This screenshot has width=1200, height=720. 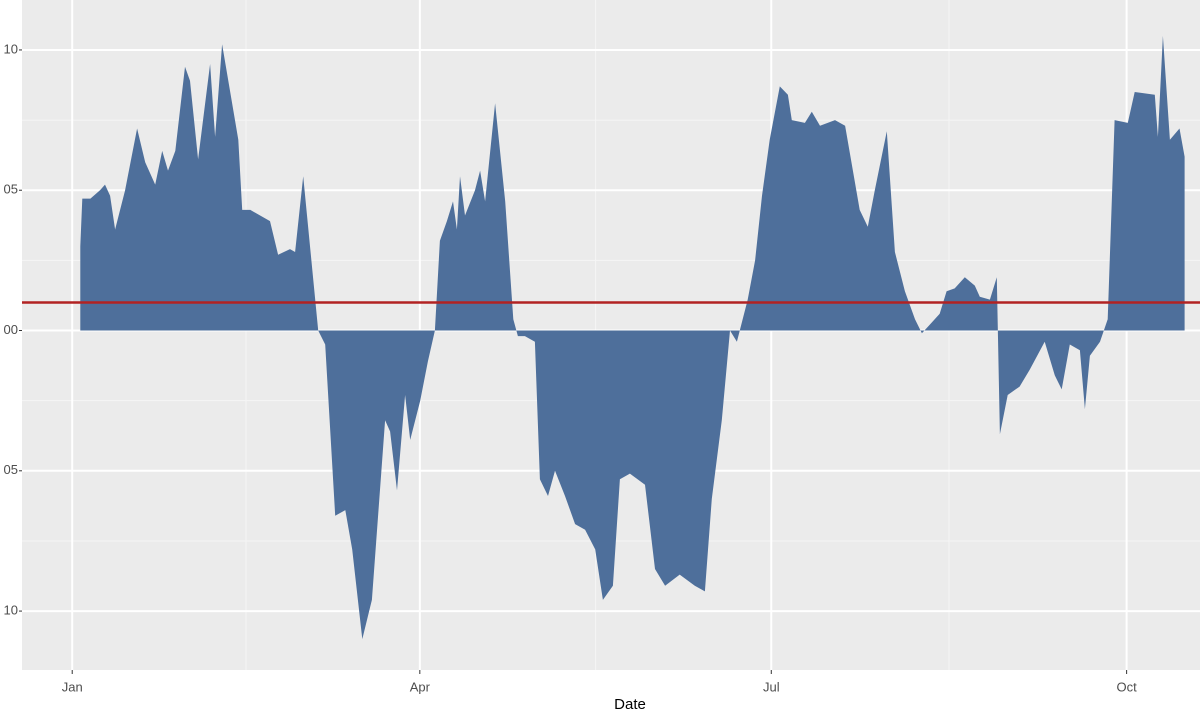 I want to click on x-tick-label: Jul, so click(x=771, y=686).